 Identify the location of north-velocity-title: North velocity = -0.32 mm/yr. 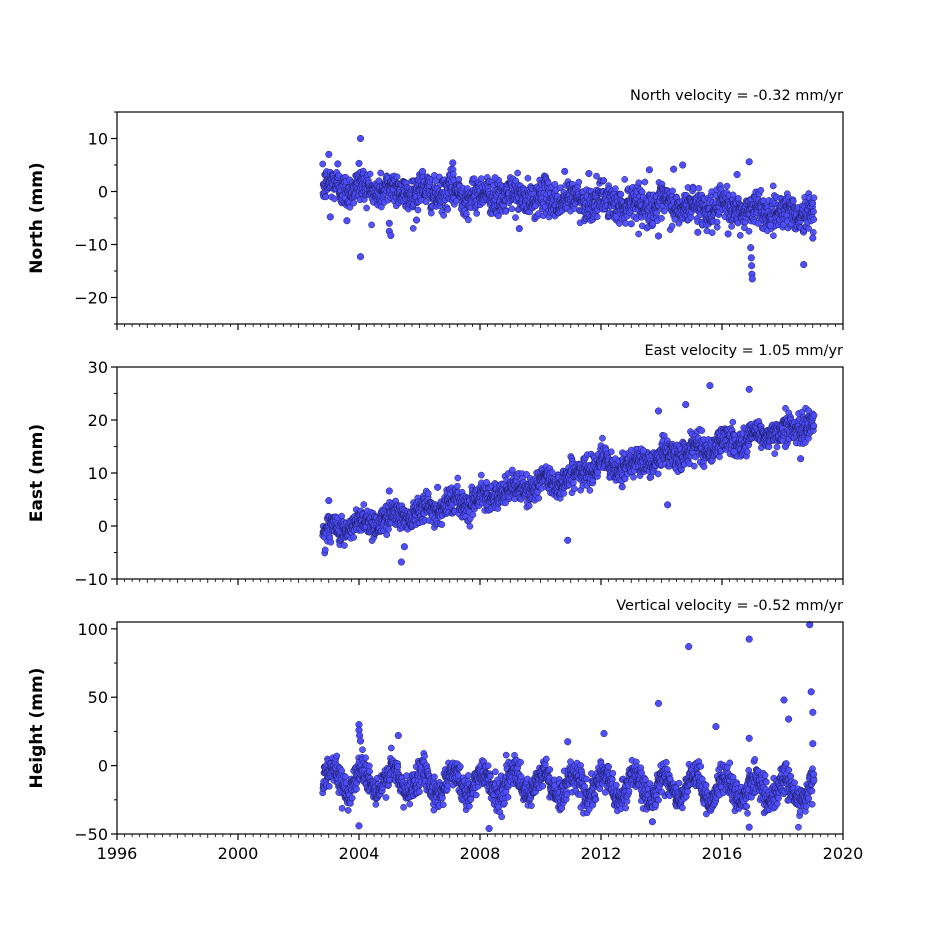
(736, 96).